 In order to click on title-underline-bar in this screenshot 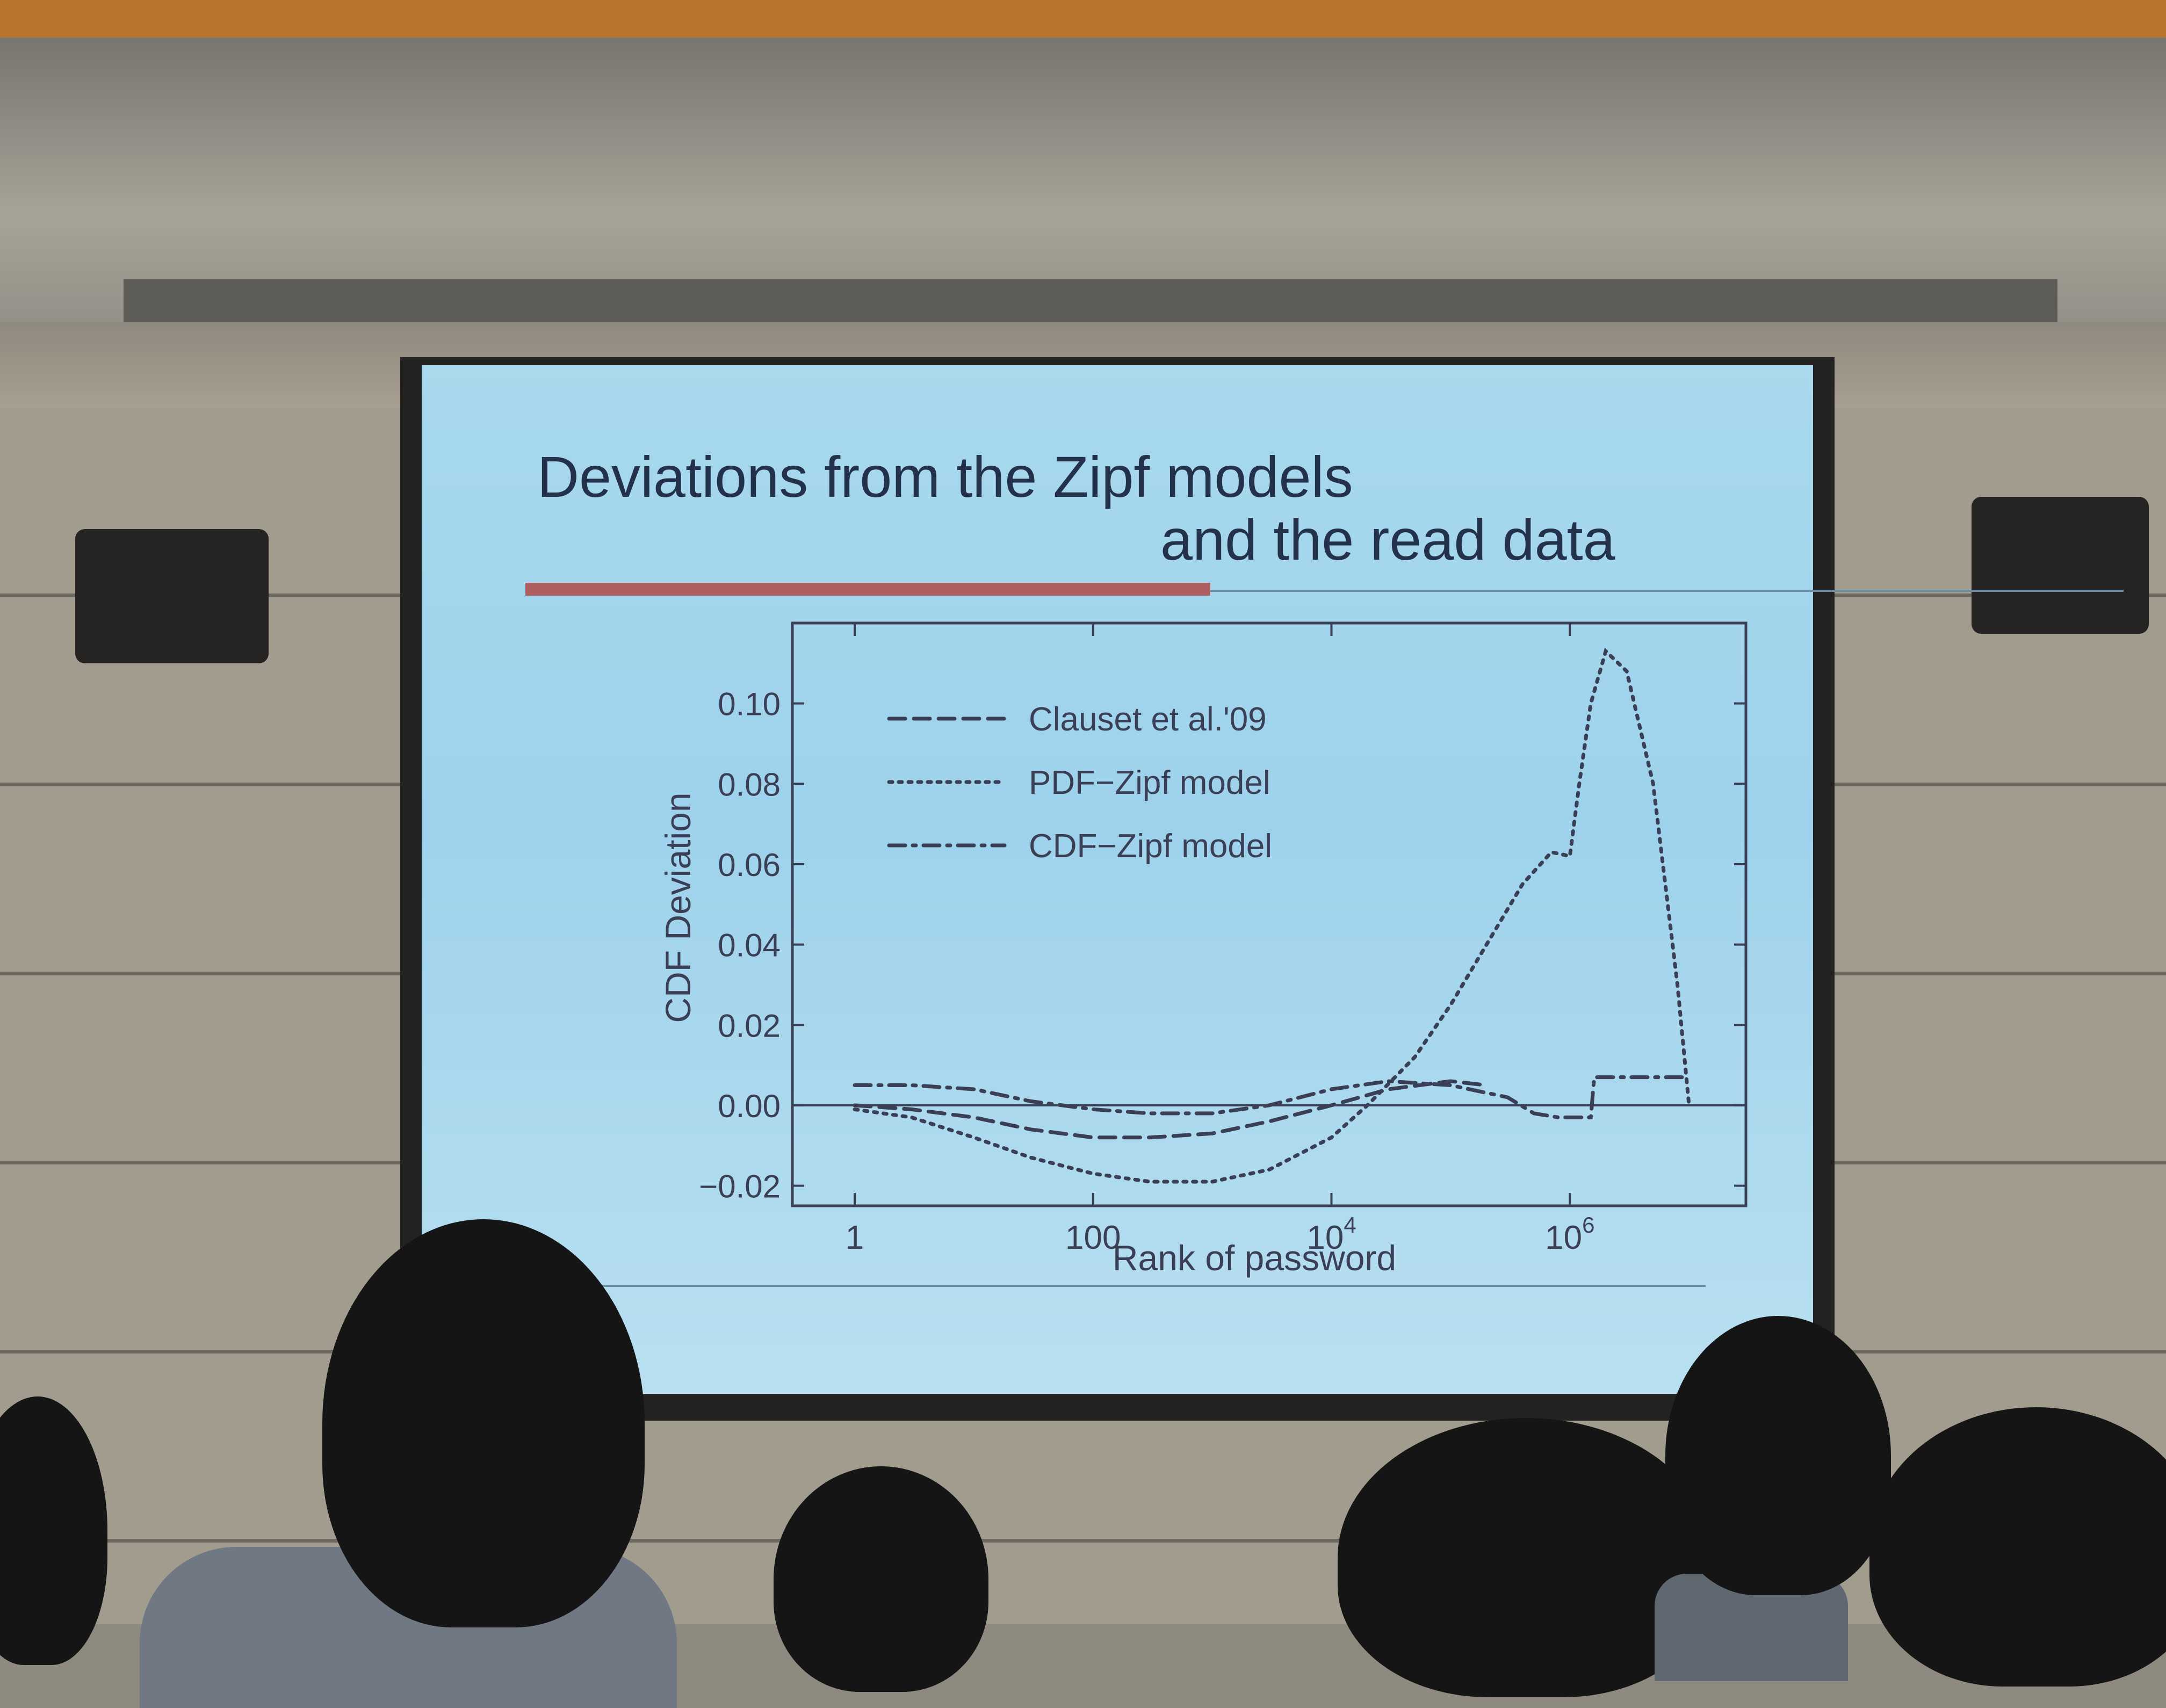, I will do `click(867, 589)`.